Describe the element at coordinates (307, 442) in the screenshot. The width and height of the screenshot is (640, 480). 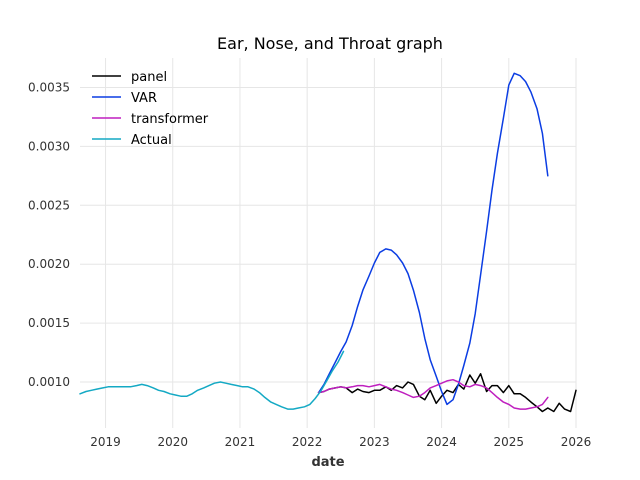
I see `x-tick-label: 2022` at that location.